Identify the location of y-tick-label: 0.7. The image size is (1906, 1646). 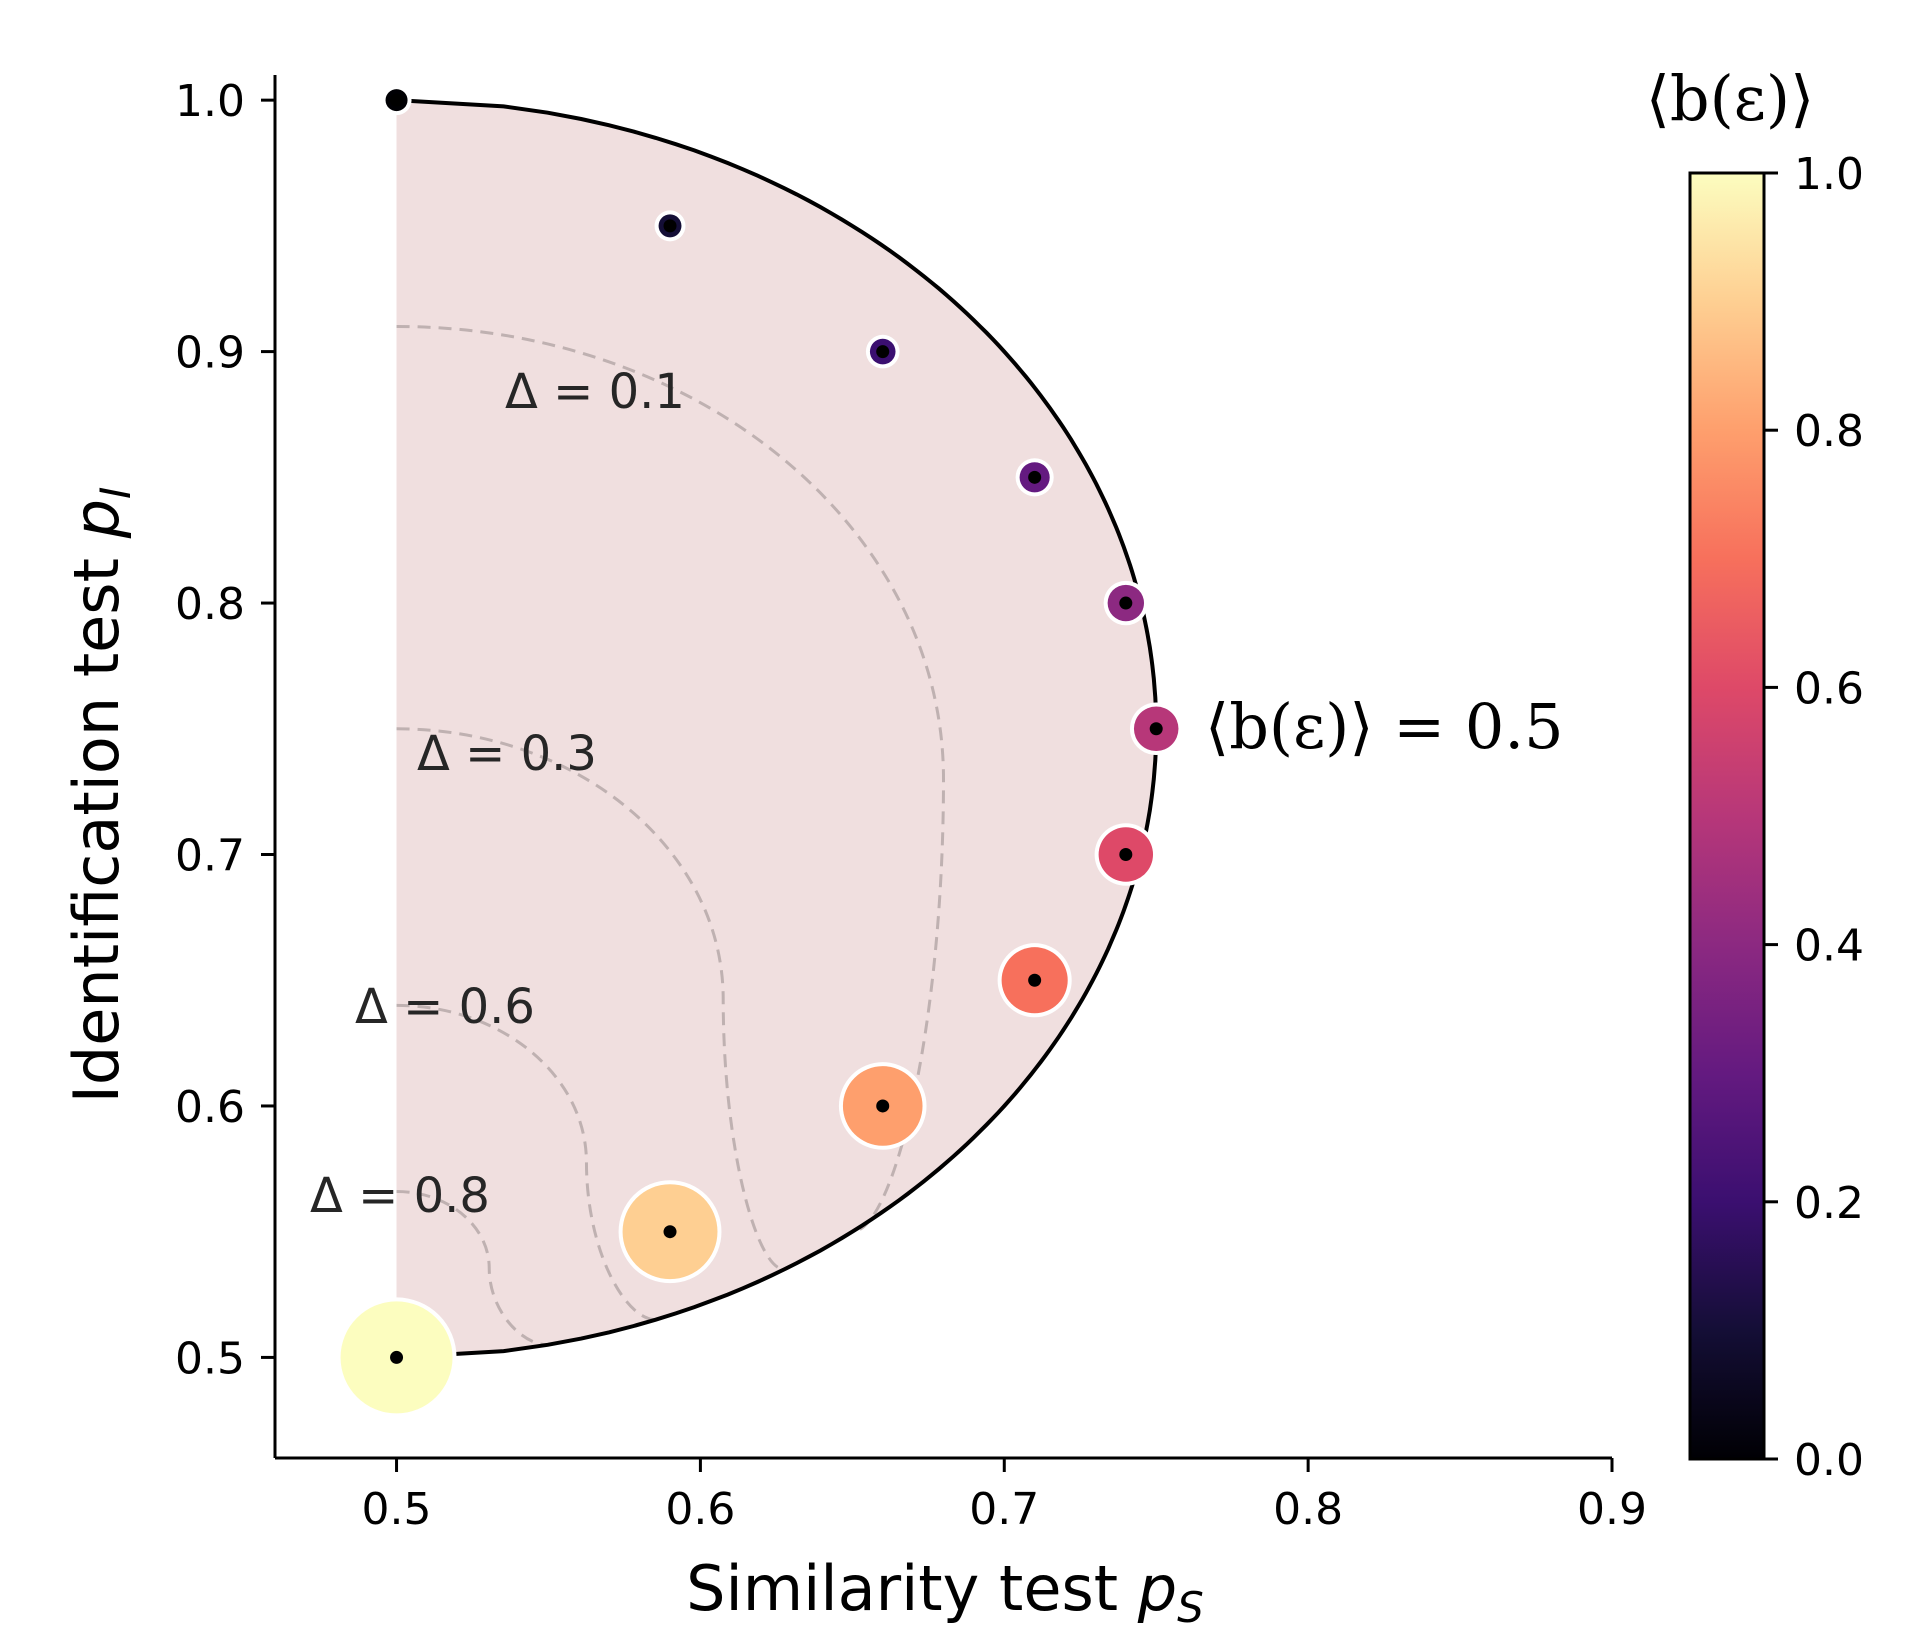
(210, 856).